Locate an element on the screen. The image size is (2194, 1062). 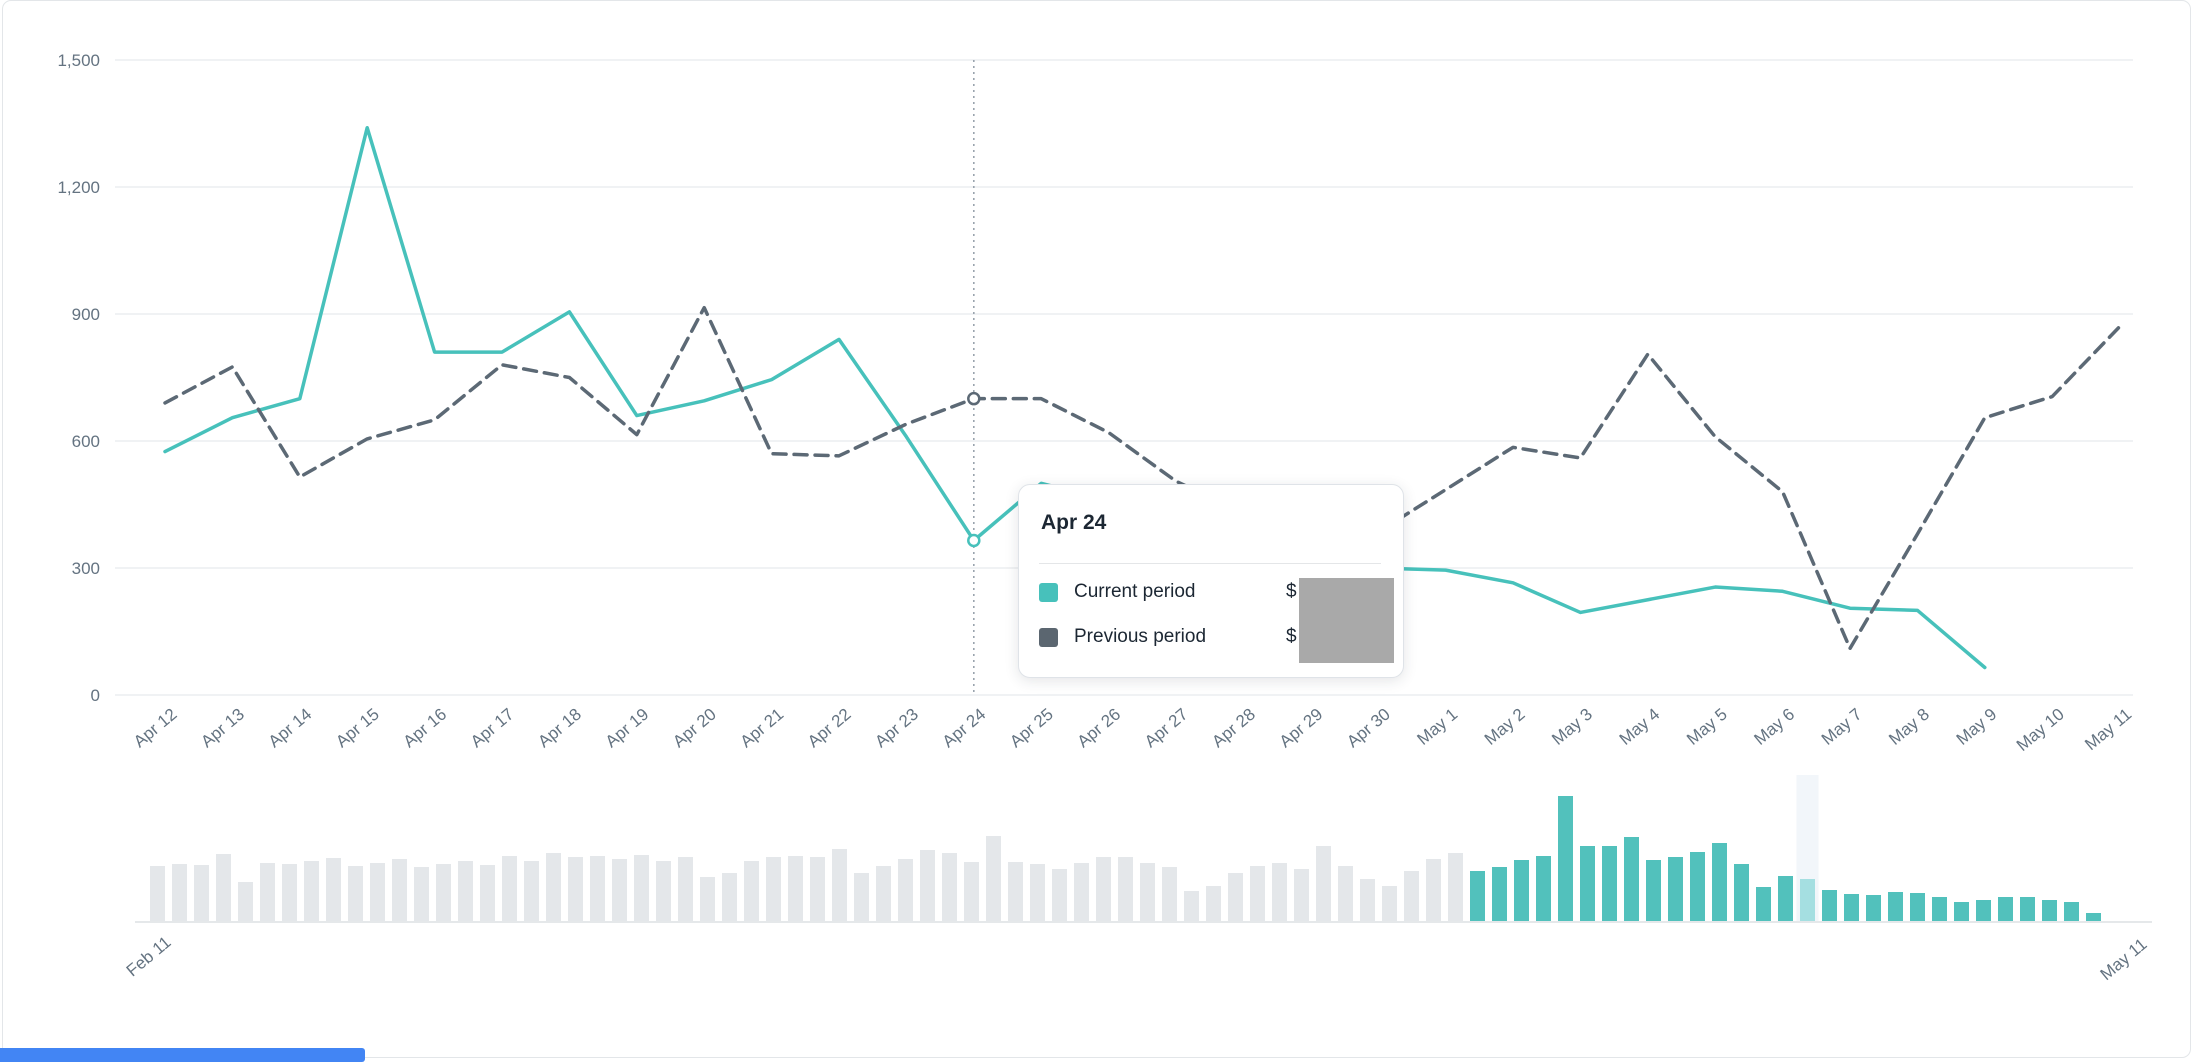
x-tick-label: Apr 13 is located at coordinates (222, 728).